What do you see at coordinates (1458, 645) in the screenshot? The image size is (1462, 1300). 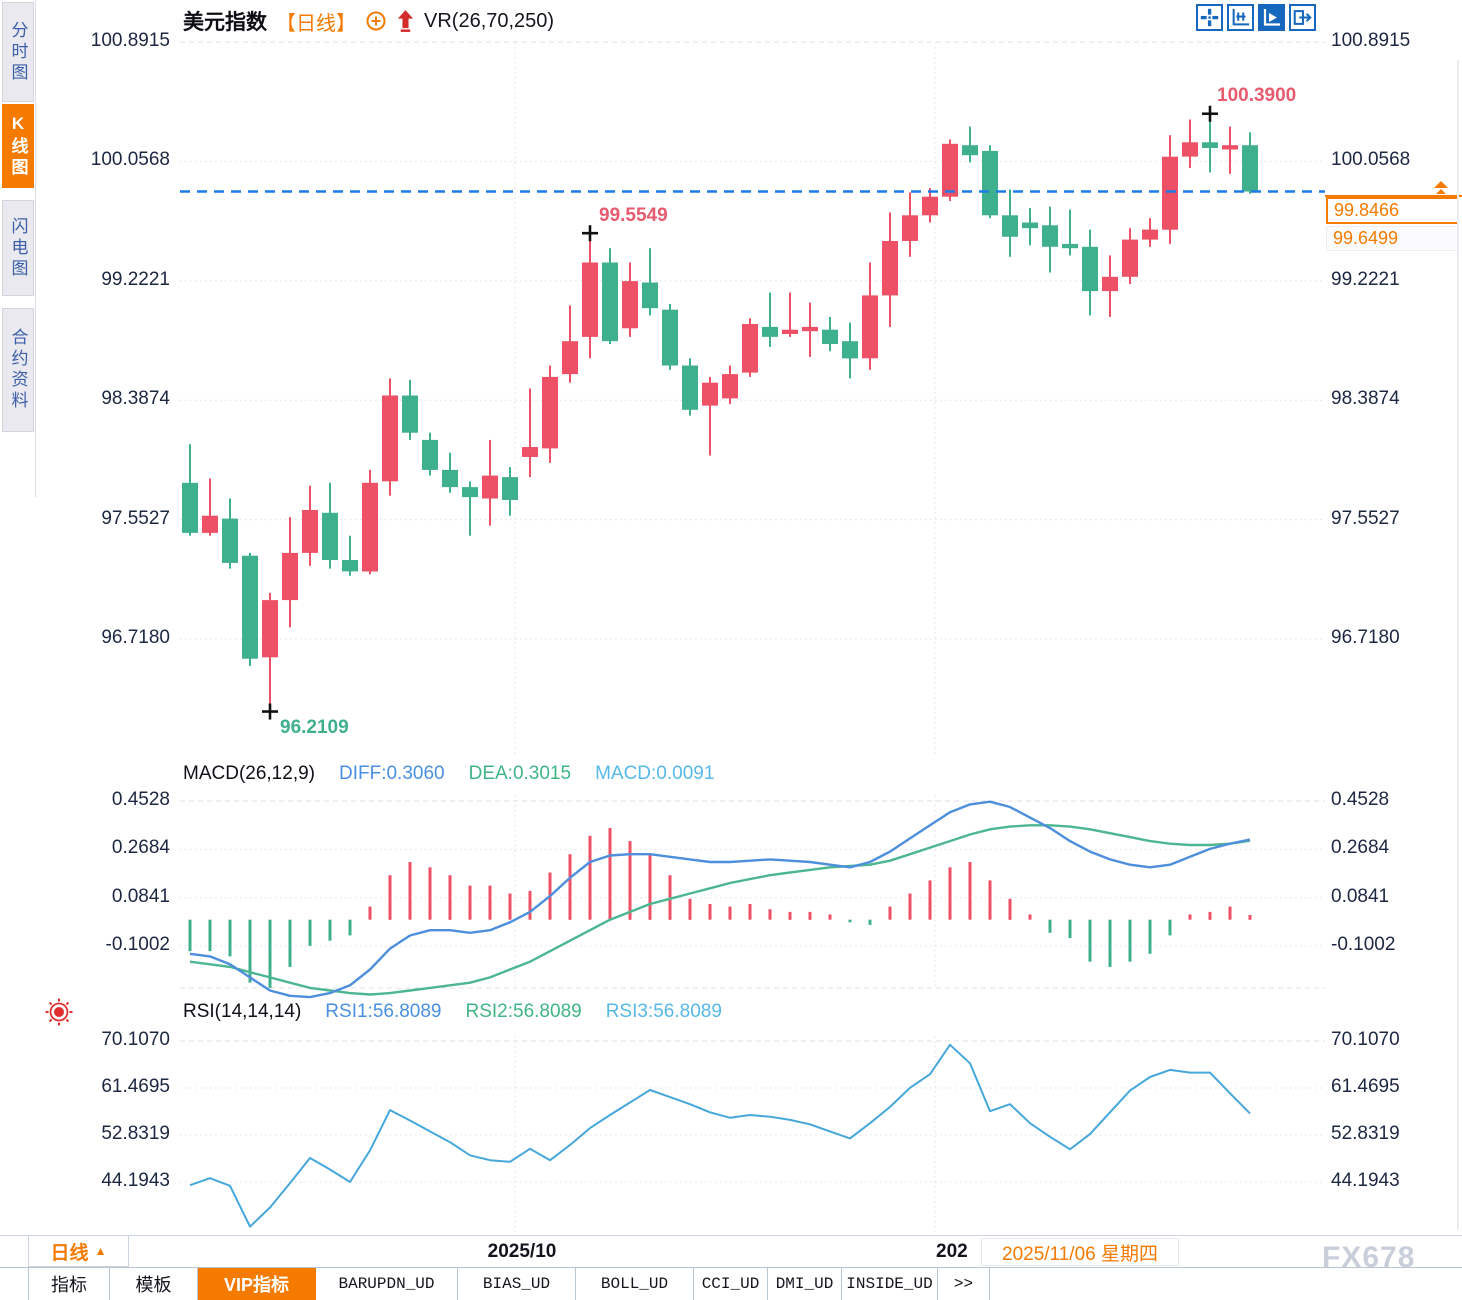 I see `right-edge-scrollbar` at bounding box center [1458, 645].